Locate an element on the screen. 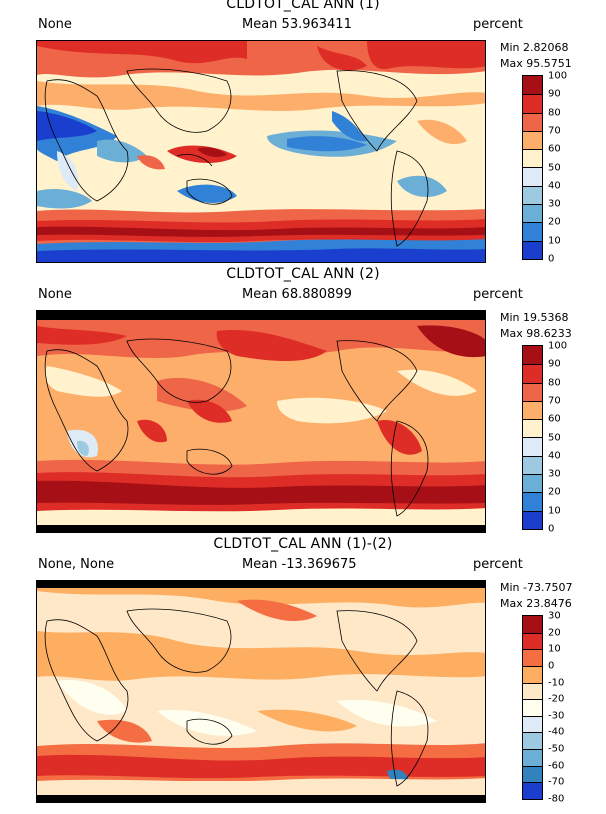 This screenshot has width=606, height=814. panel-title: CLDTOT_CAL ANN (1) is located at coordinates (303, 6).